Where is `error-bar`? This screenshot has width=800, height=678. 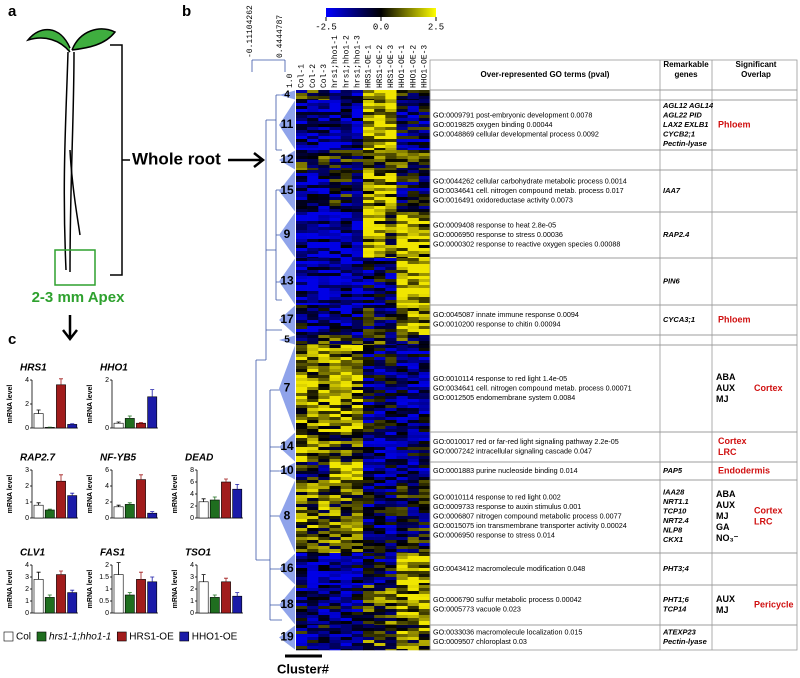 error-bar is located at coordinates (118, 422).